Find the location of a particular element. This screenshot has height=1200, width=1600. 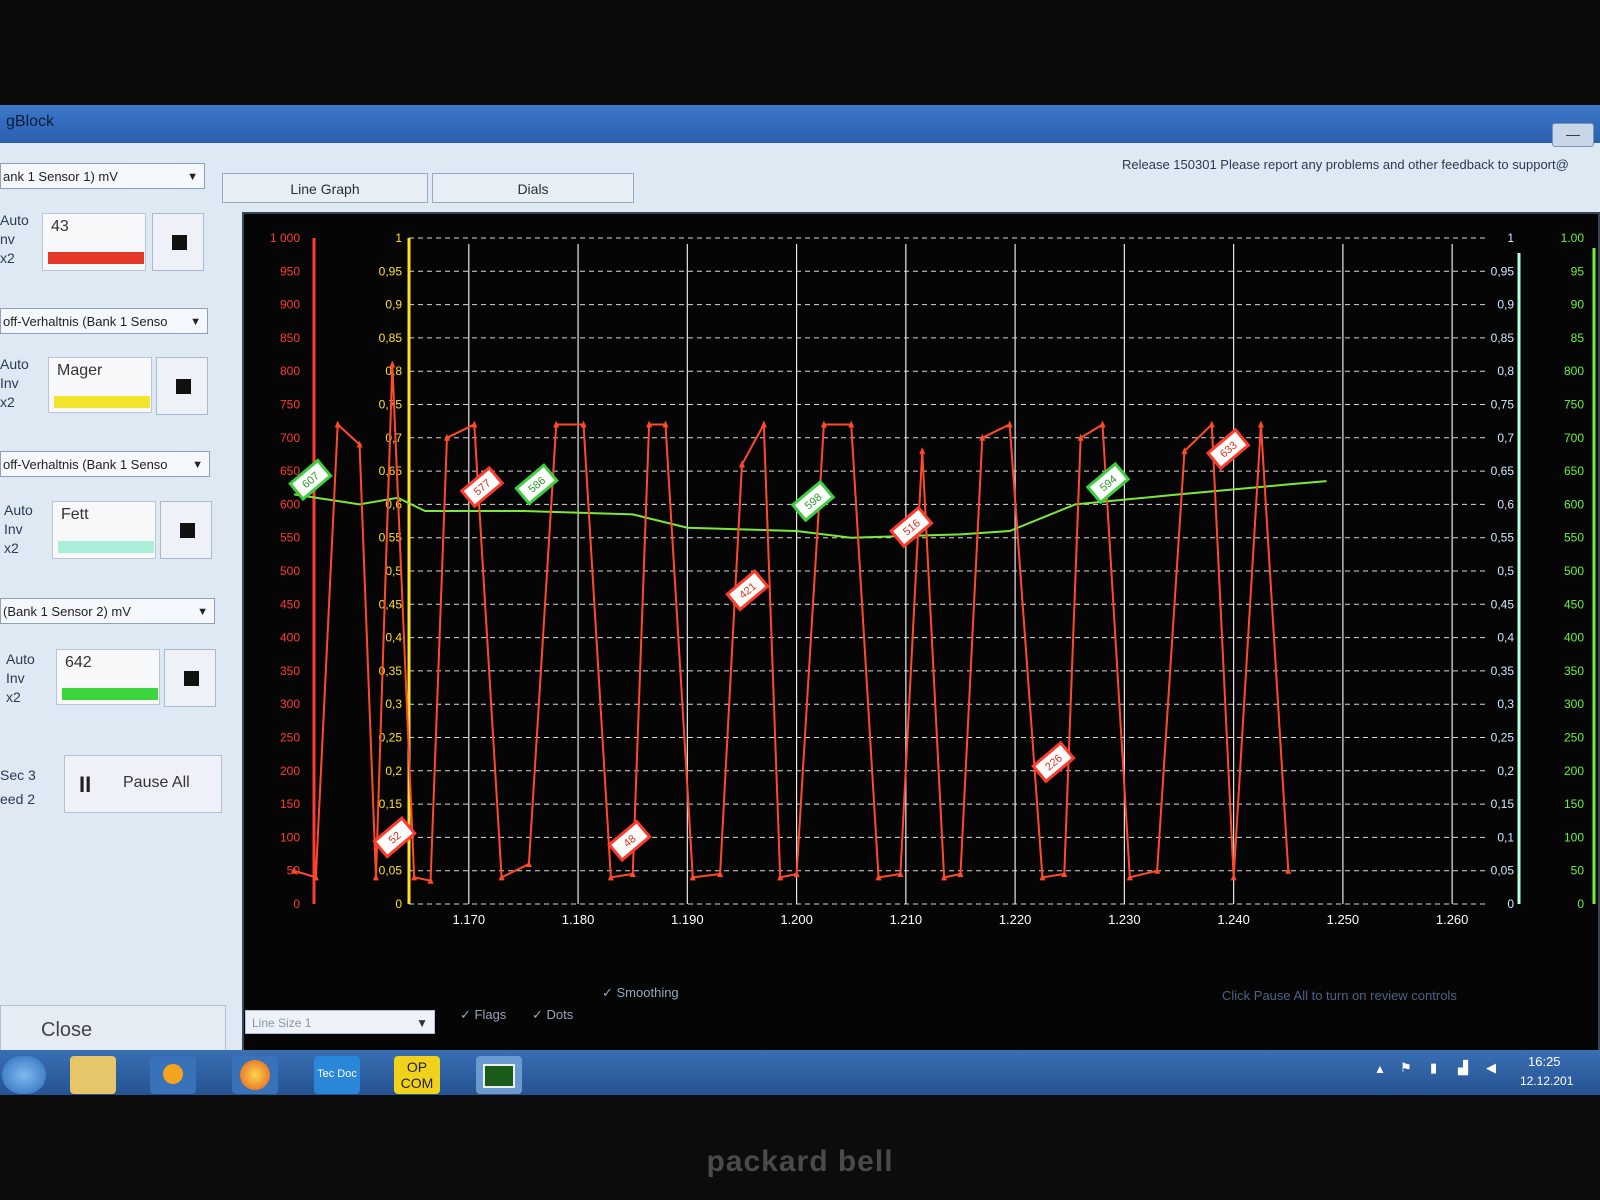

y-tick-label-ratio: 0,05 is located at coordinates (391, 871).